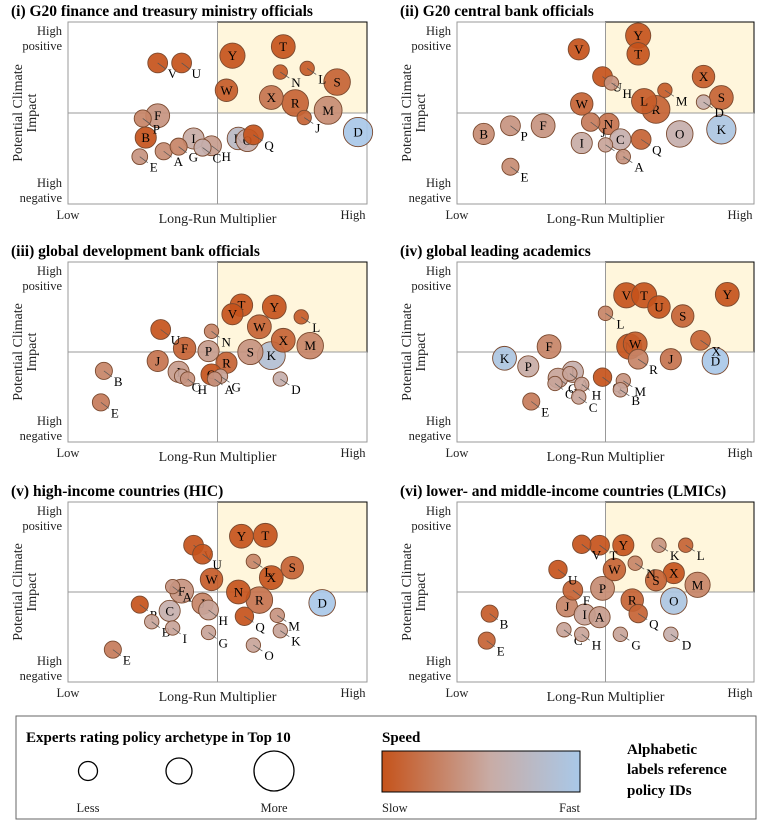 This screenshot has height=826, width=768. I want to click on bubble-O, so click(680, 134).